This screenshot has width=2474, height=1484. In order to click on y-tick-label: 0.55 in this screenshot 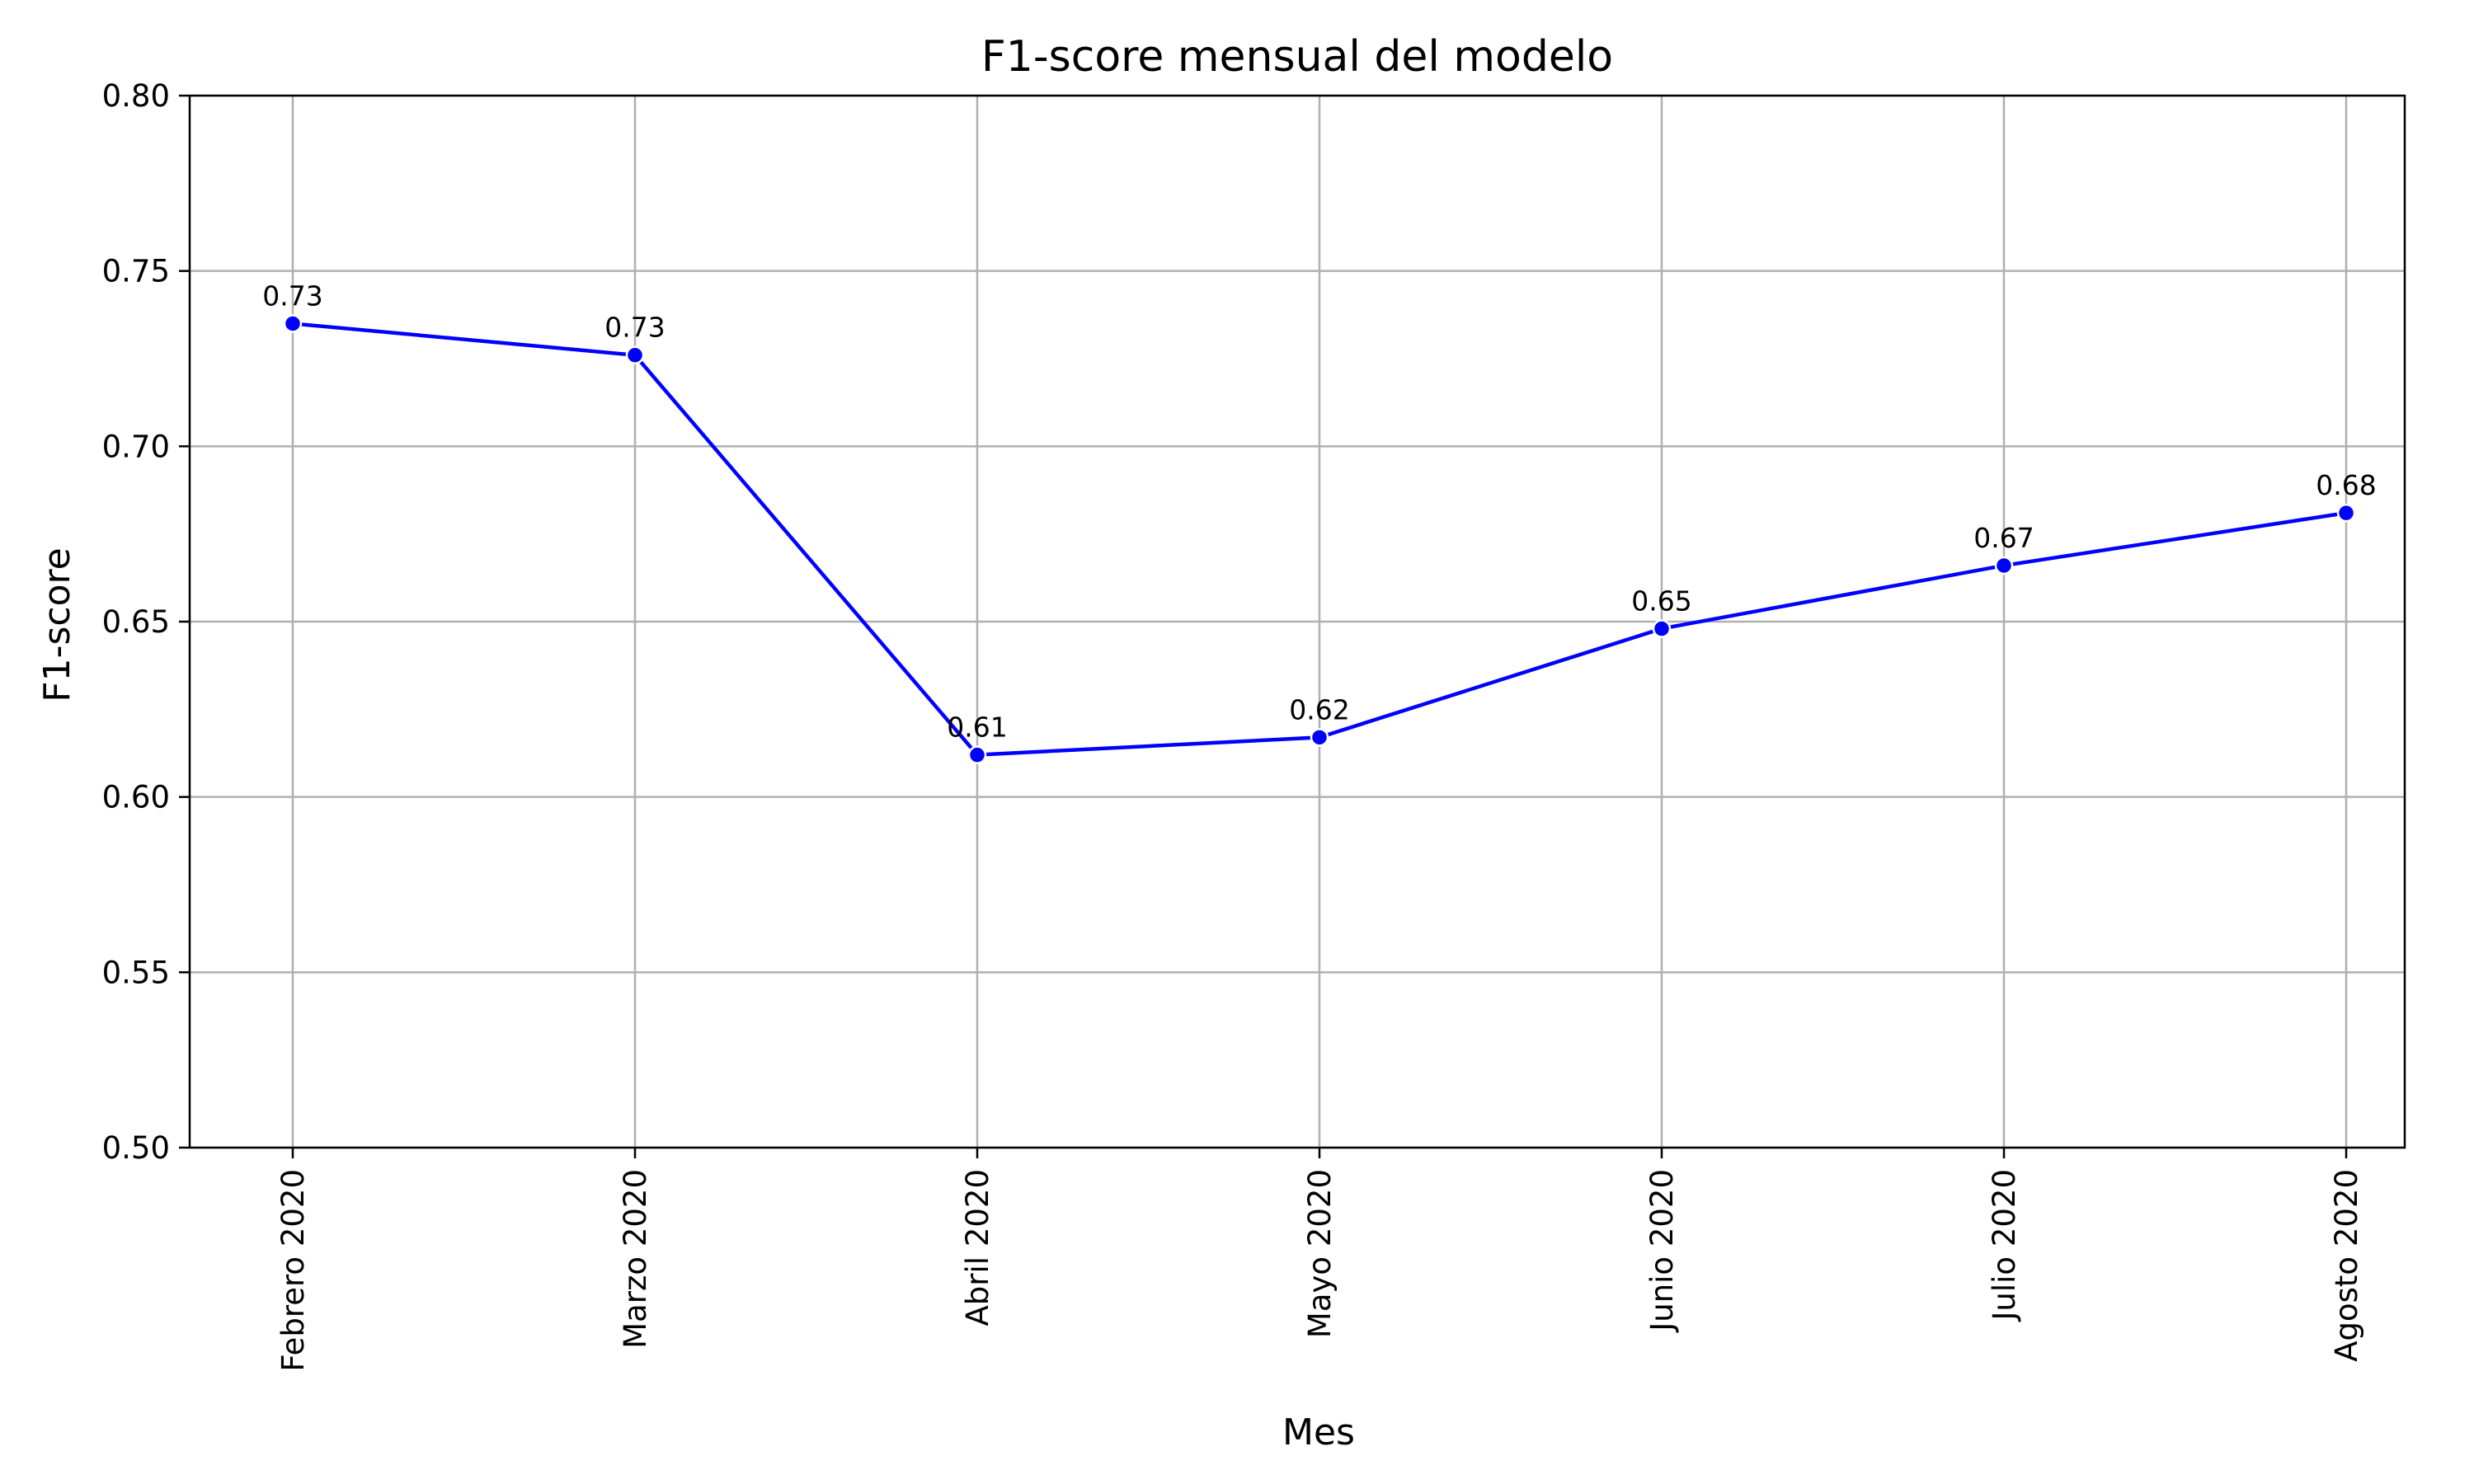, I will do `click(136, 973)`.